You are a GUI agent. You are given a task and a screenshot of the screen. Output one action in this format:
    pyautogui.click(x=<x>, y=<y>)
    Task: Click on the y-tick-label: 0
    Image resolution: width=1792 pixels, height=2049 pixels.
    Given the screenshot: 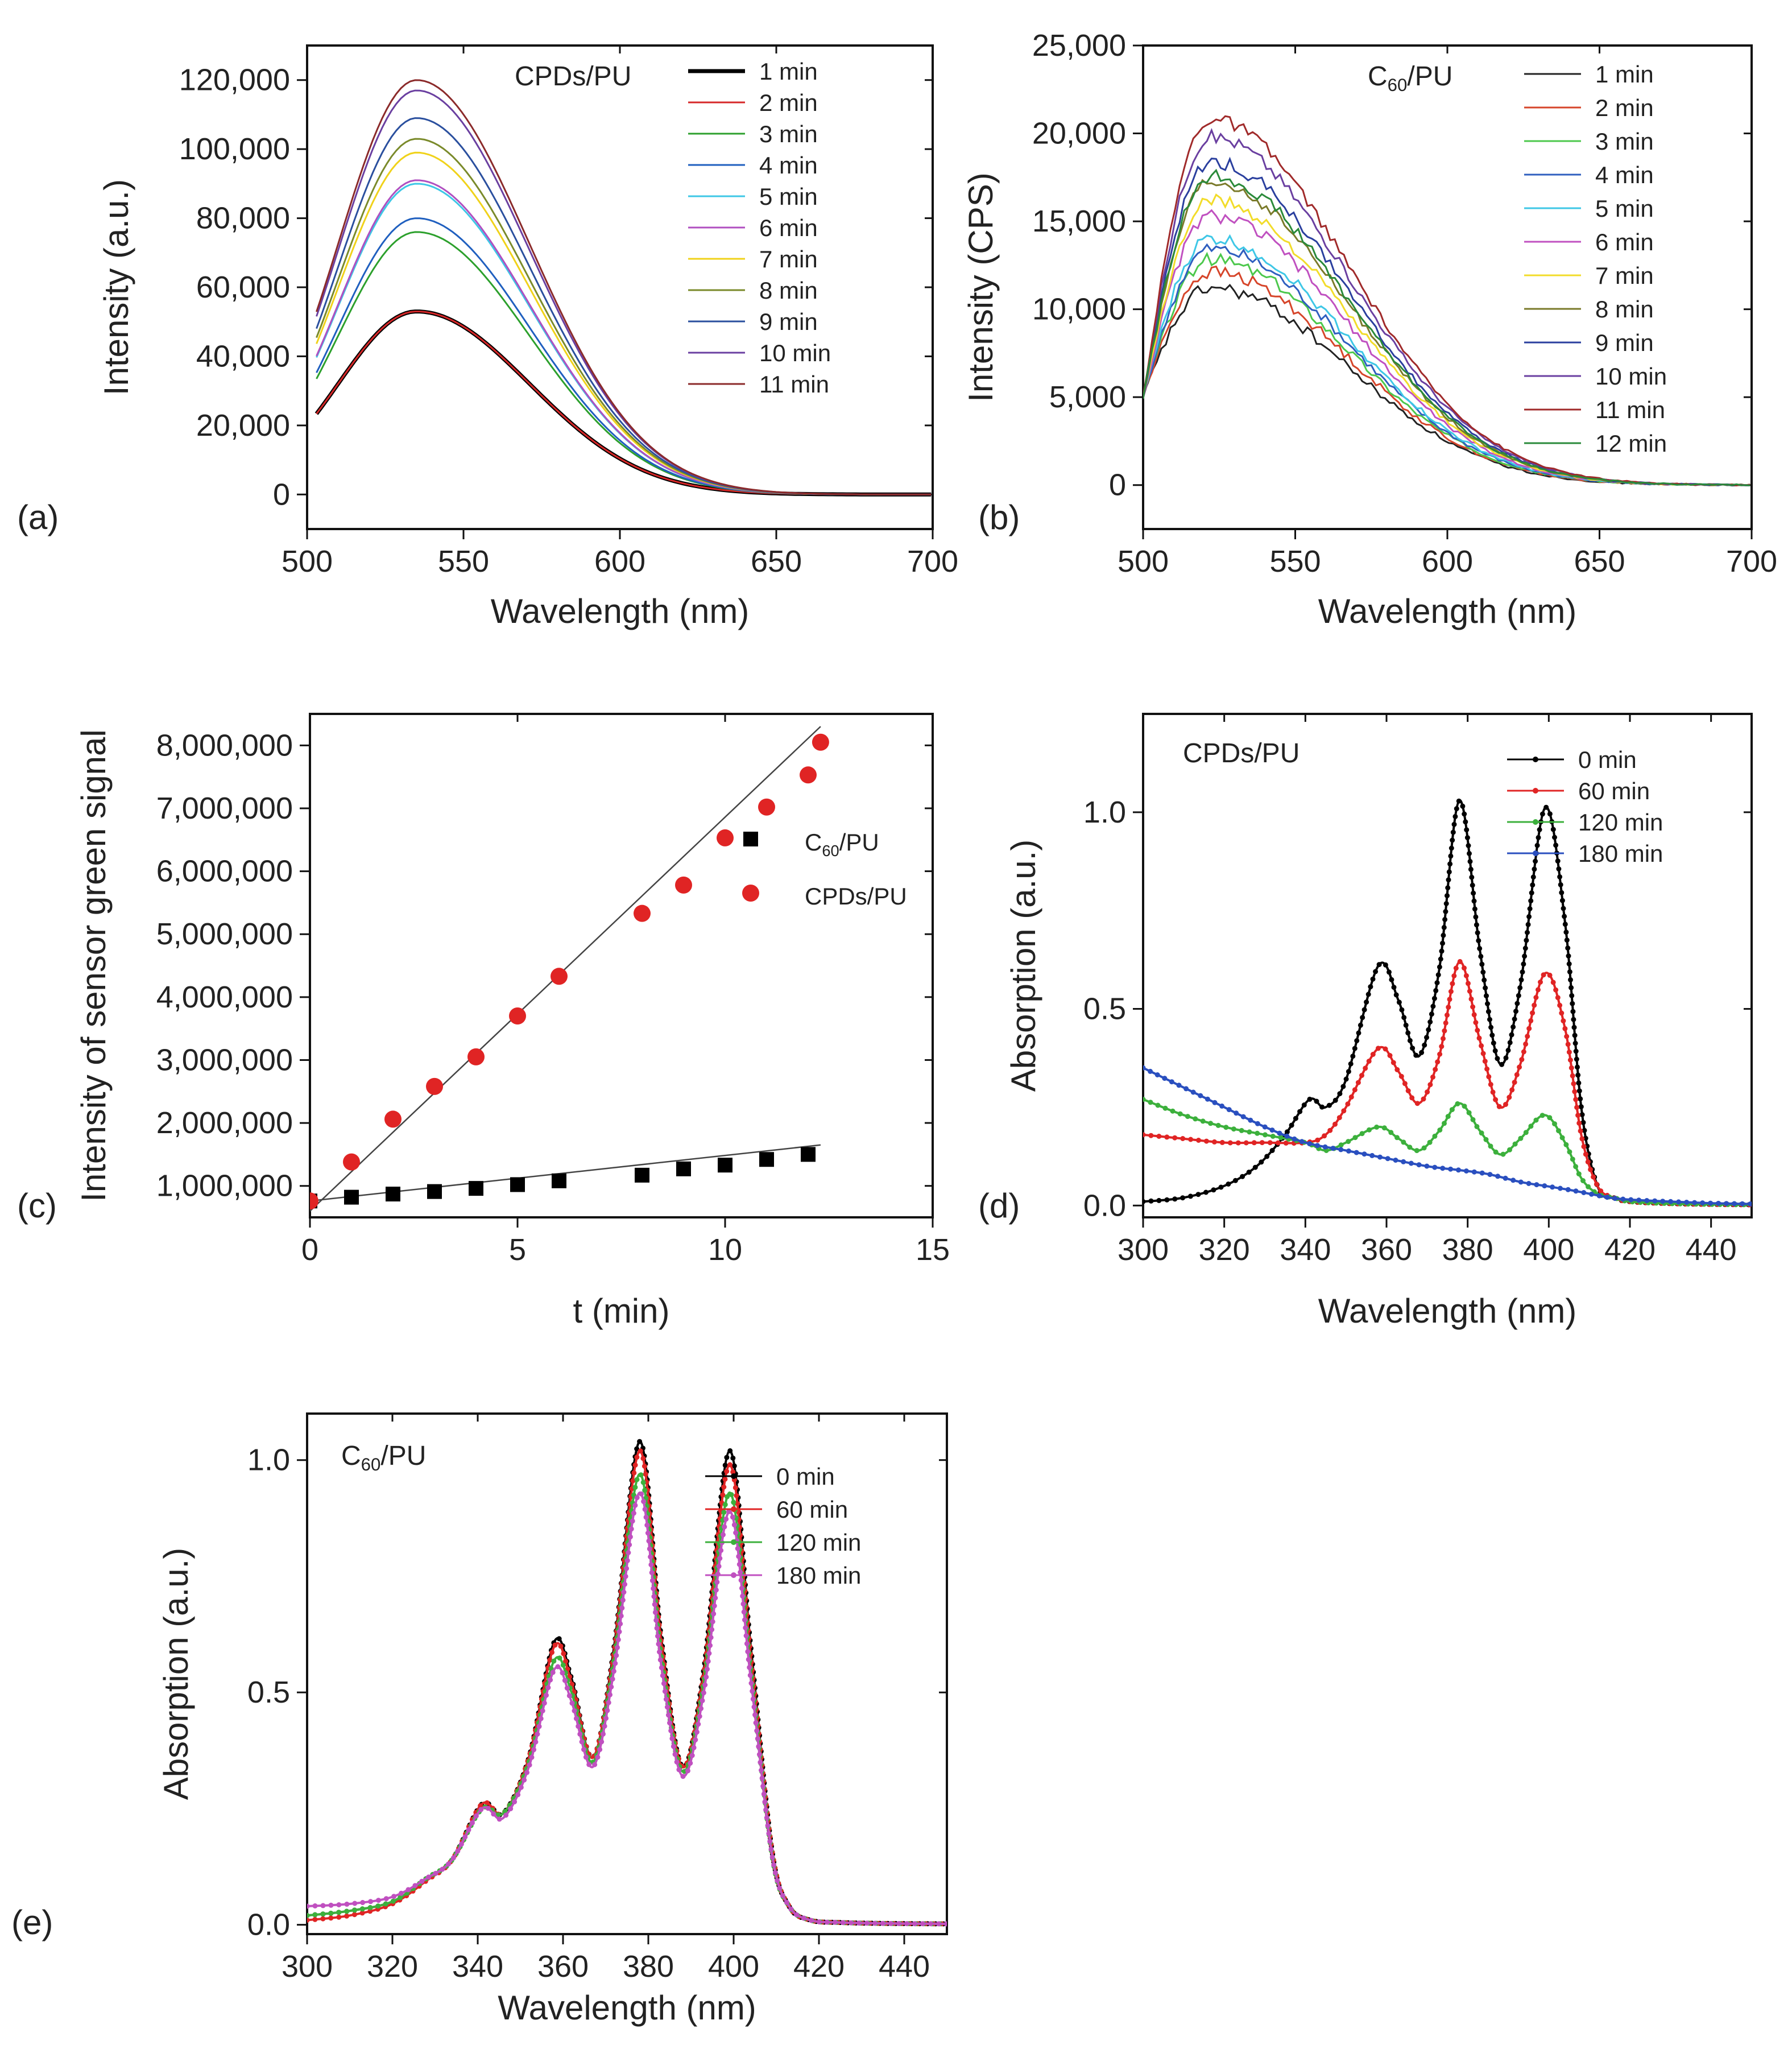 What is the action you would take?
    pyautogui.click(x=281, y=494)
    